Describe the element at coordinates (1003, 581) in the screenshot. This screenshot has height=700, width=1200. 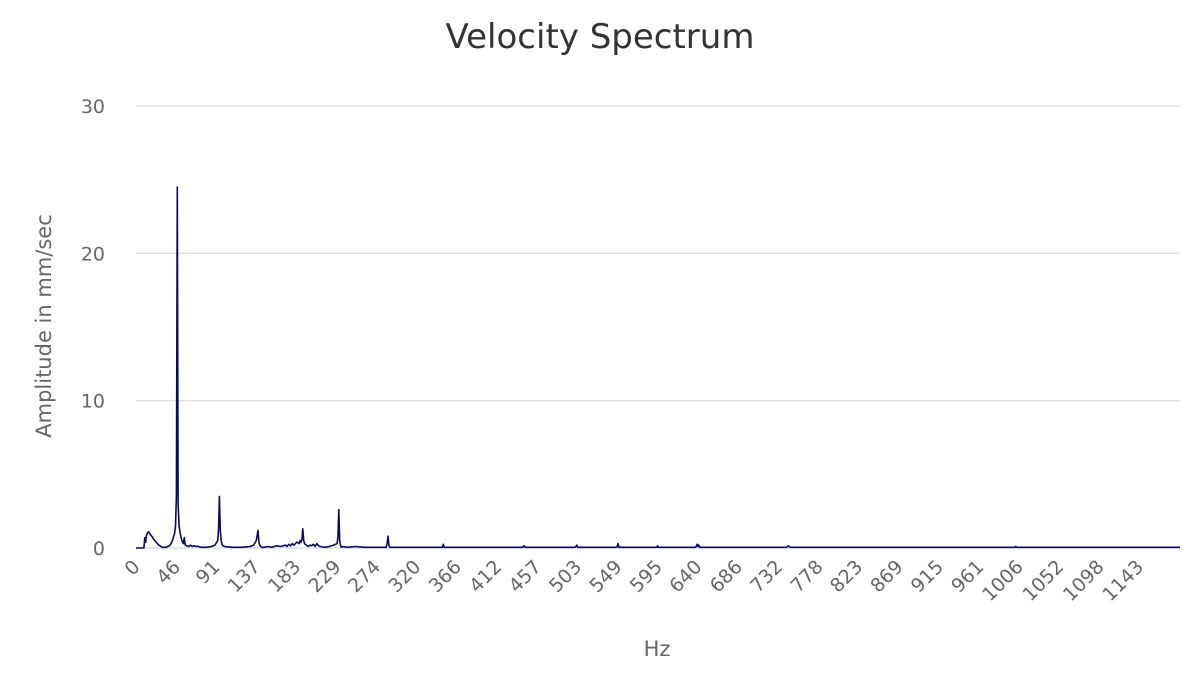
I see `x-tick-label: 1006` at that location.